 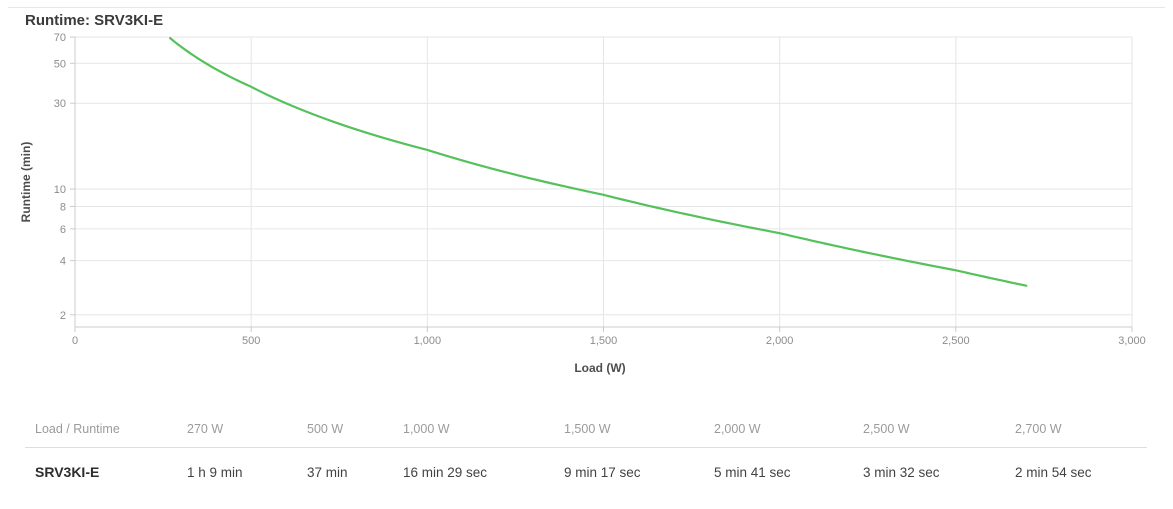 I want to click on x-tick-label: 0, so click(x=75, y=341).